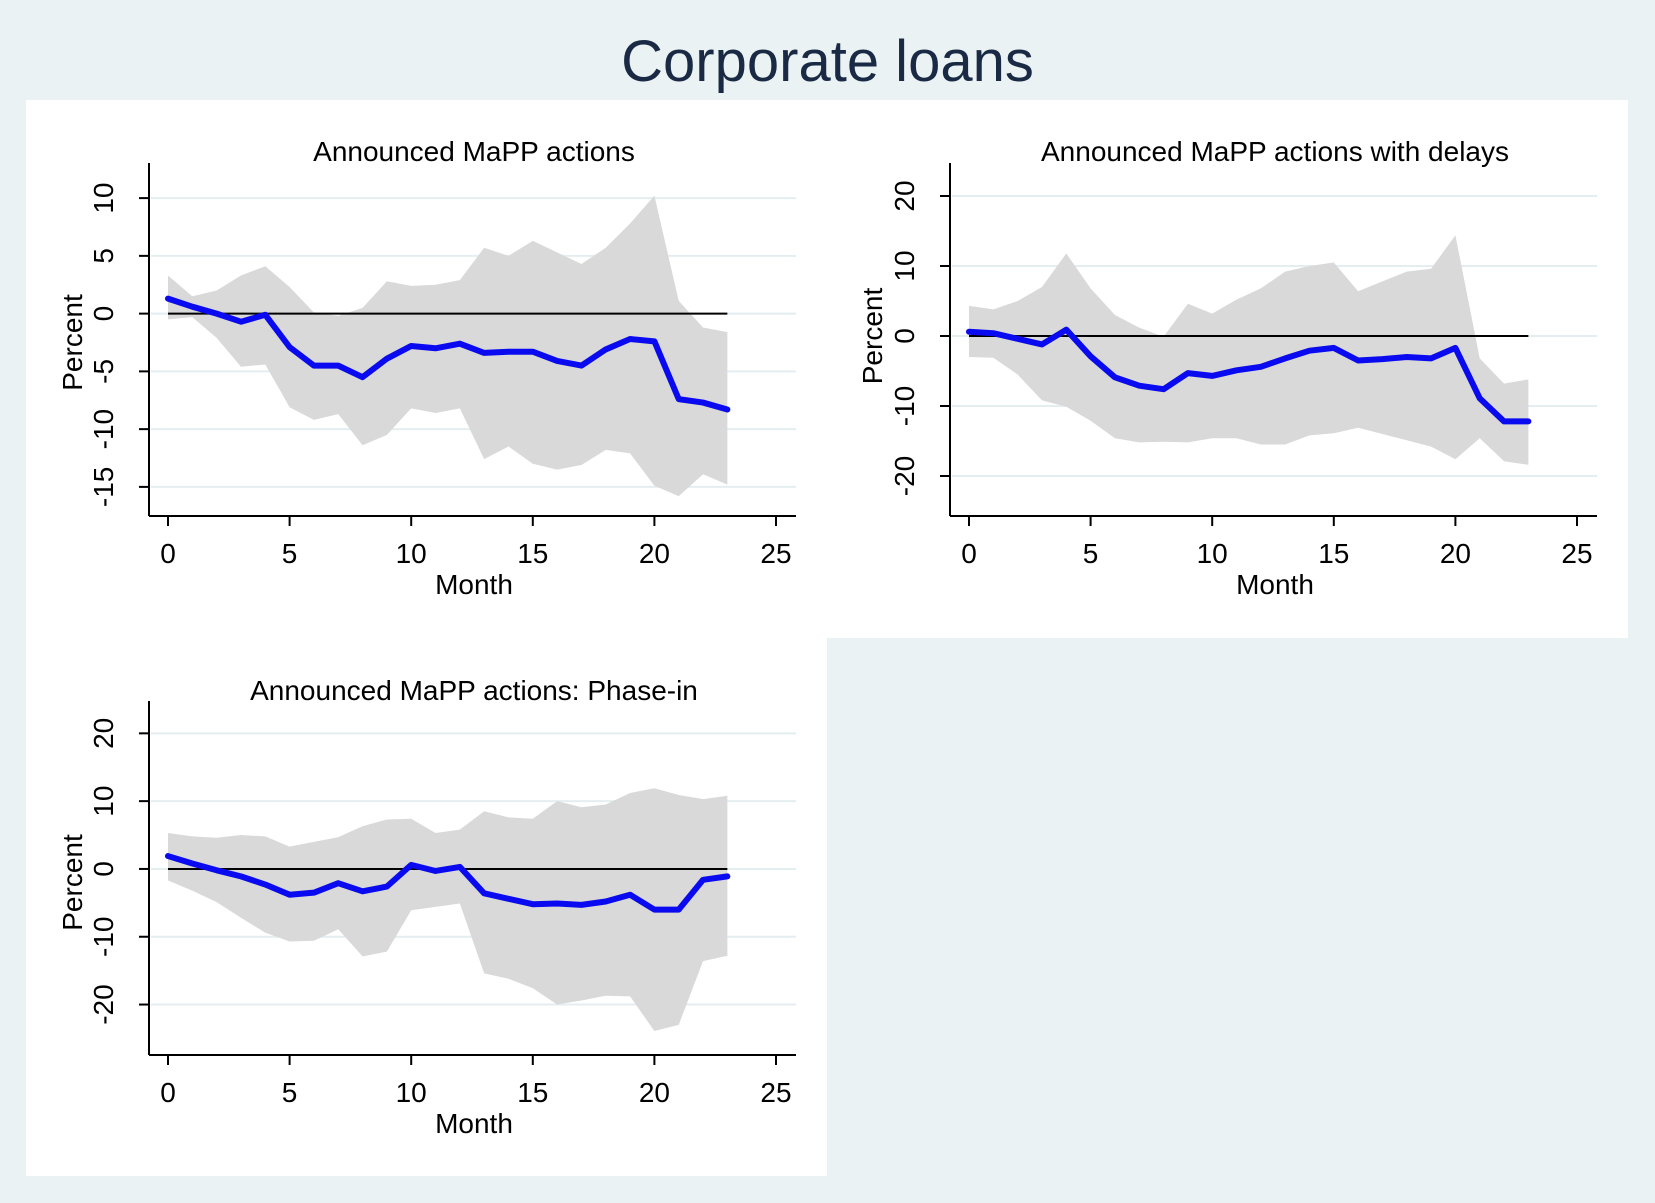 The image size is (1655, 1203). Describe the element at coordinates (1091, 553) in the screenshot. I see `chart-2-x-tick-label: 5` at that location.